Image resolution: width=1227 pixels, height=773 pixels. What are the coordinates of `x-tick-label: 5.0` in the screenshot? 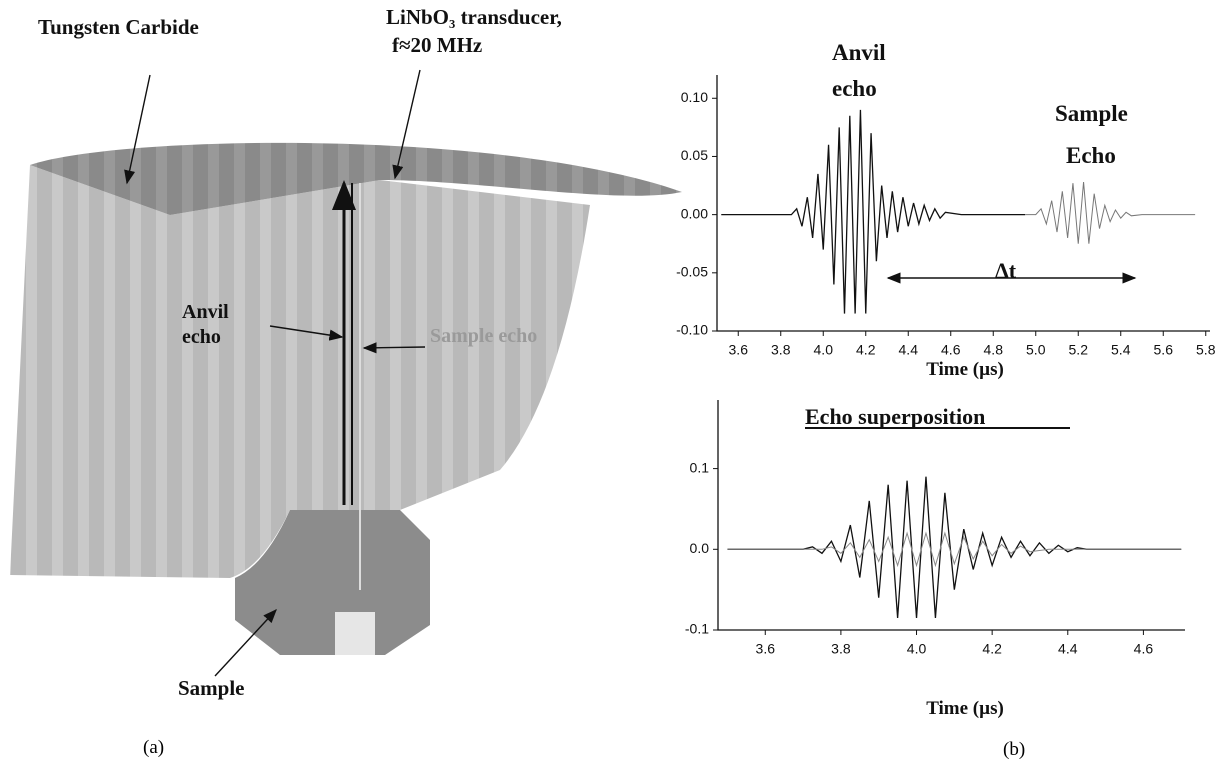 It's located at (1036, 350).